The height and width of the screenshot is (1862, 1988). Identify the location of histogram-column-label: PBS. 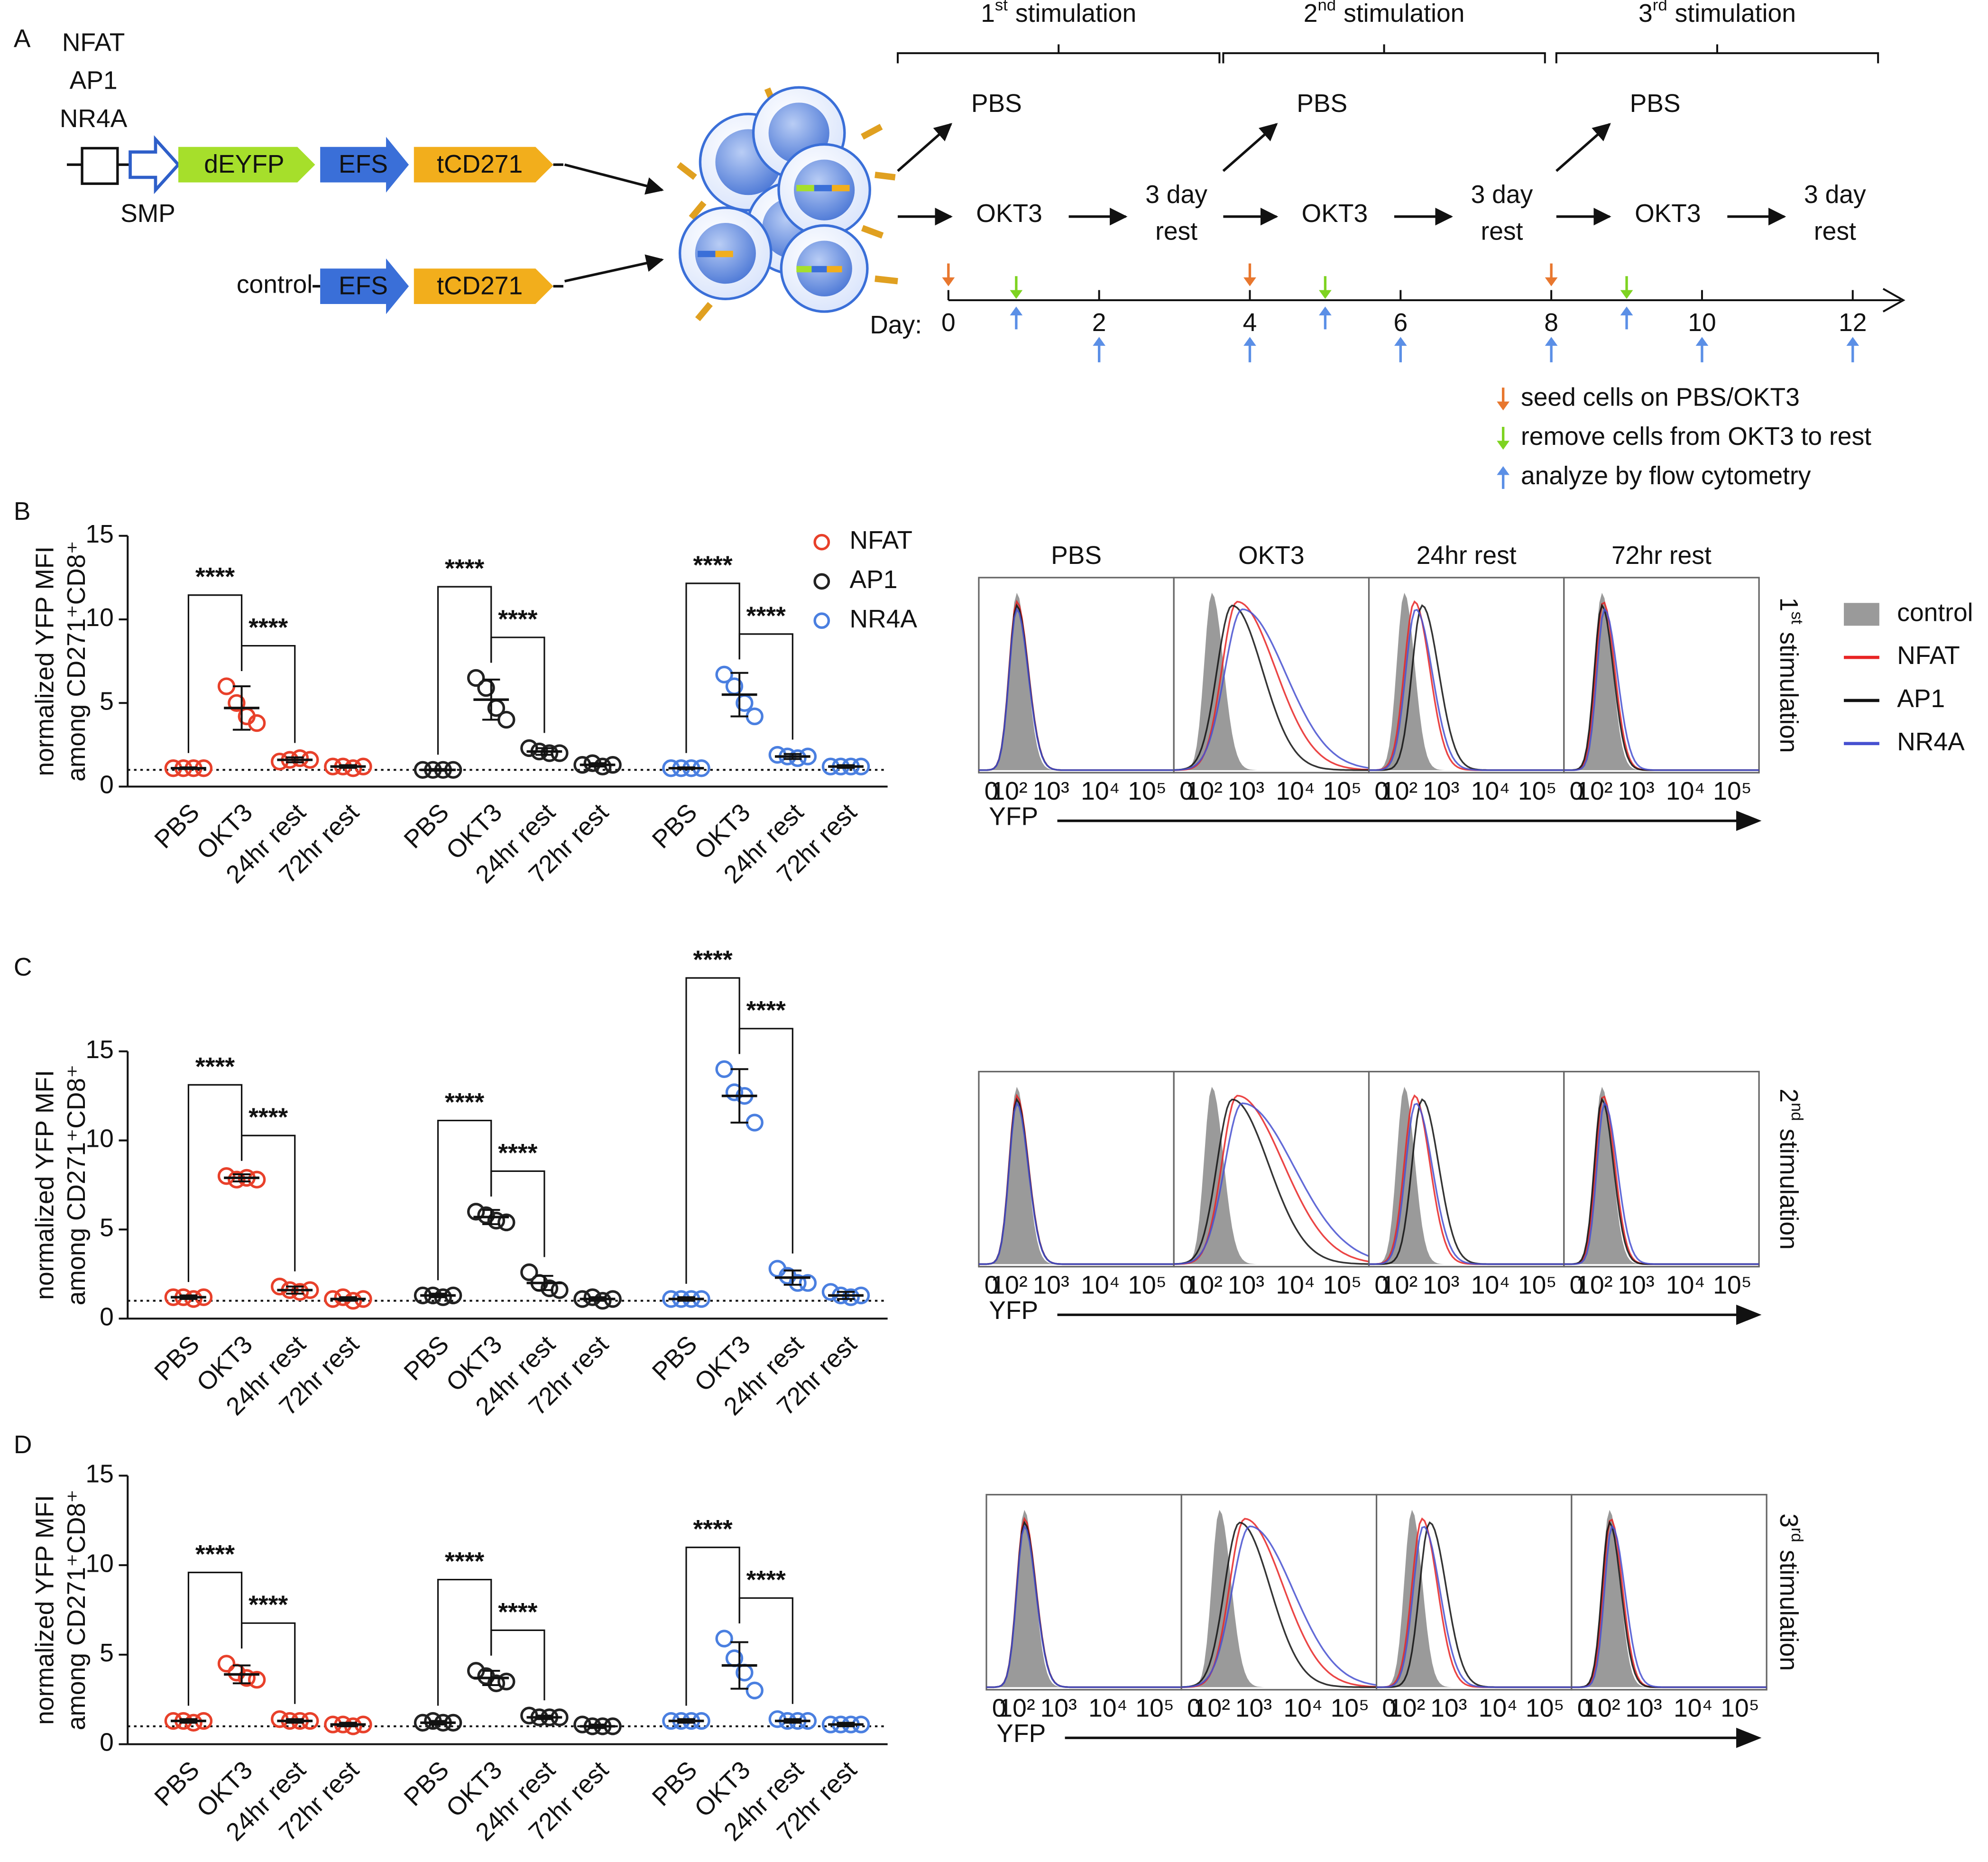
(1076, 556).